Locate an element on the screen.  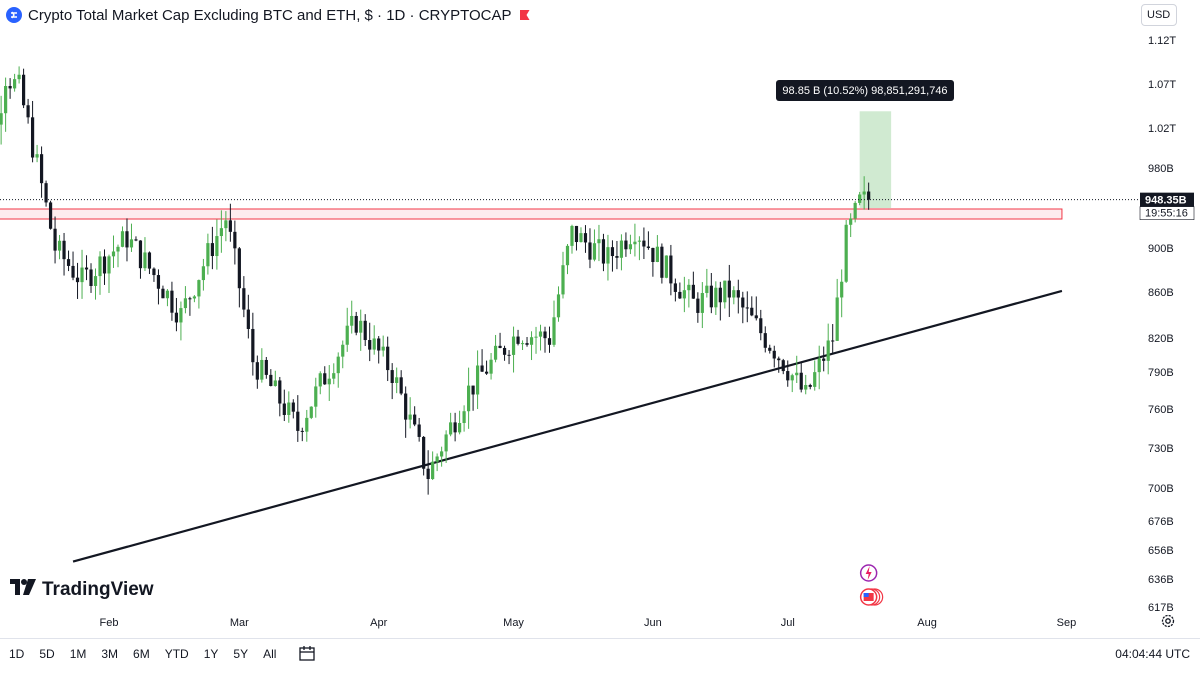
range-button-ytd: YTD is located at coordinates (176, 654).